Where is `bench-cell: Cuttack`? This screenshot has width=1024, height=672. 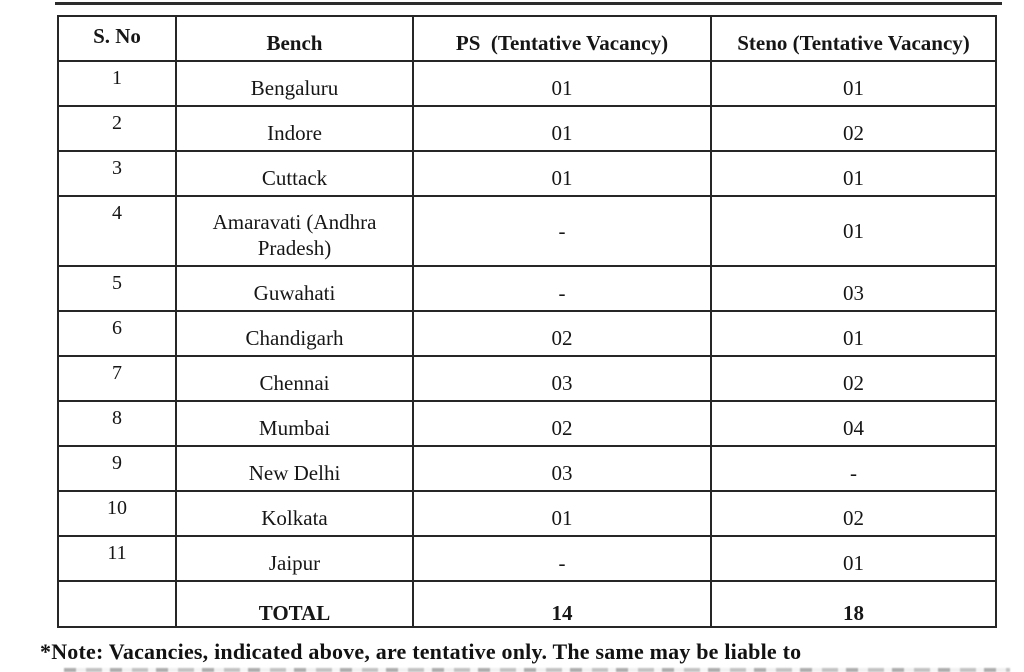 bench-cell: Cuttack is located at coordinates (294, 173).